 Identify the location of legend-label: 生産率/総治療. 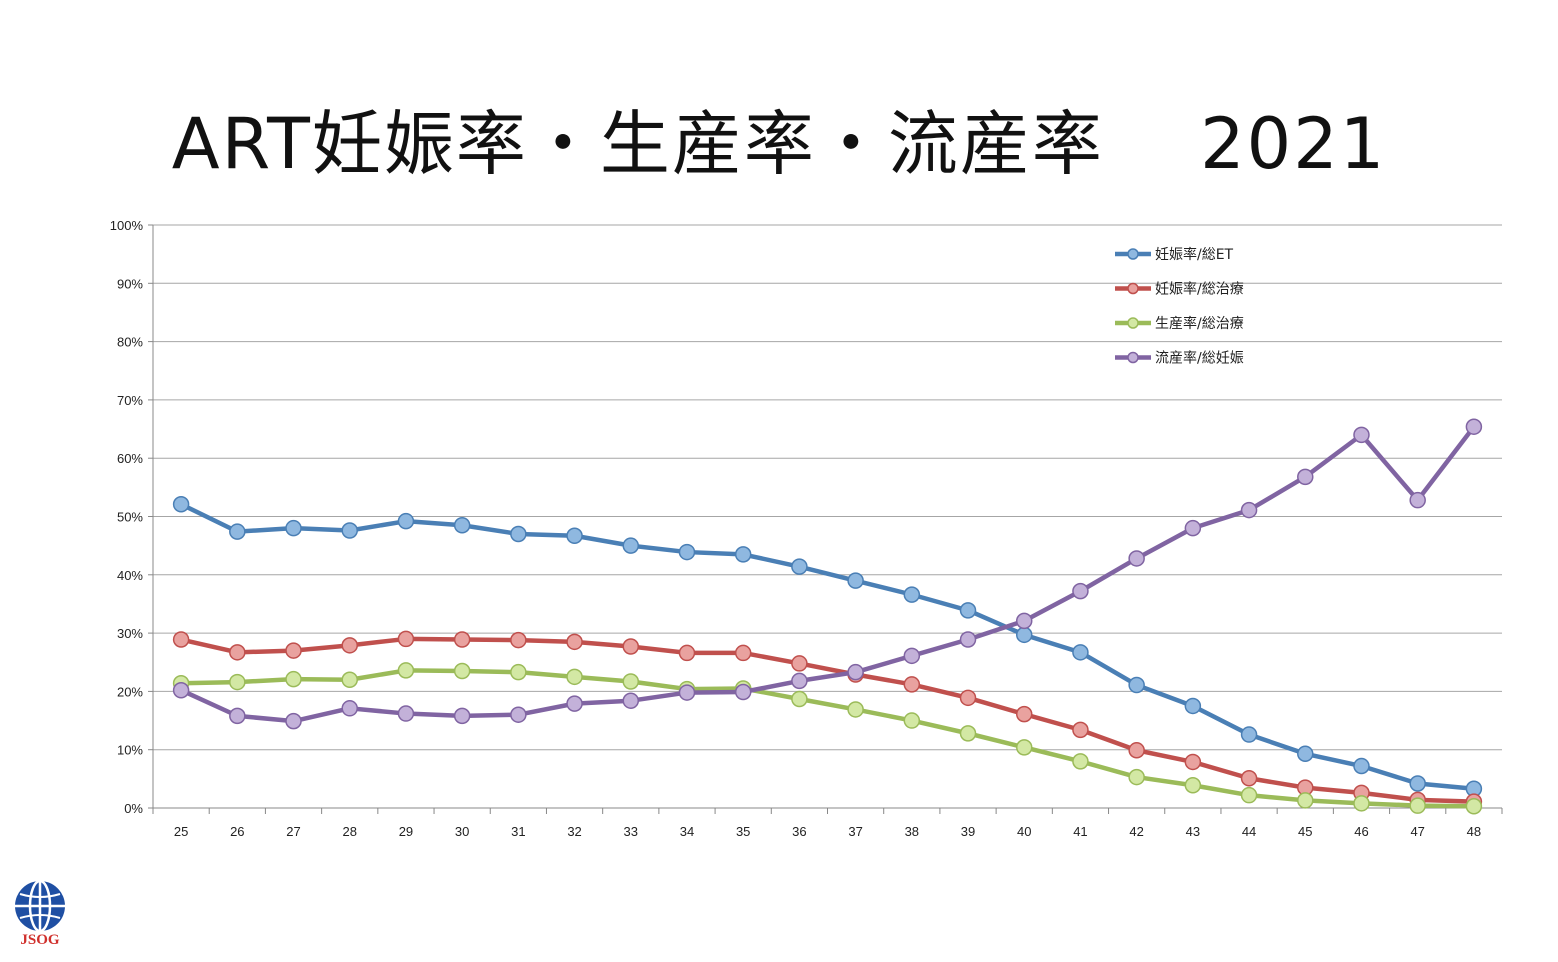
(1199, 323).